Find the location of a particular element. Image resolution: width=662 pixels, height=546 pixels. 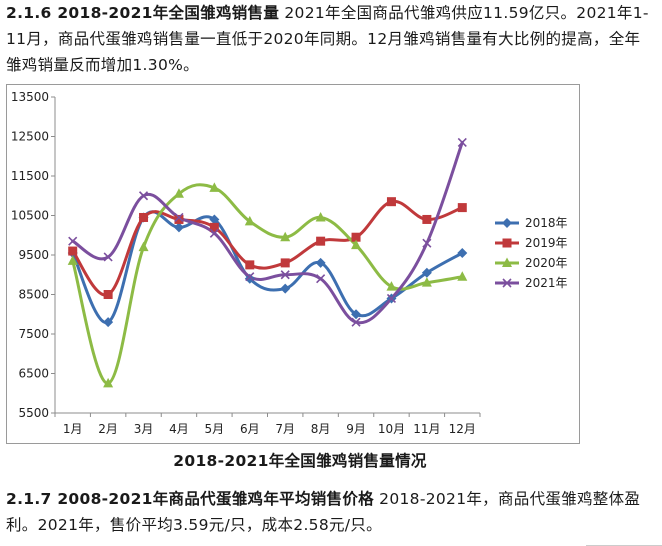

legend-label-1: 2019年 is located at coordinates (546, 243).